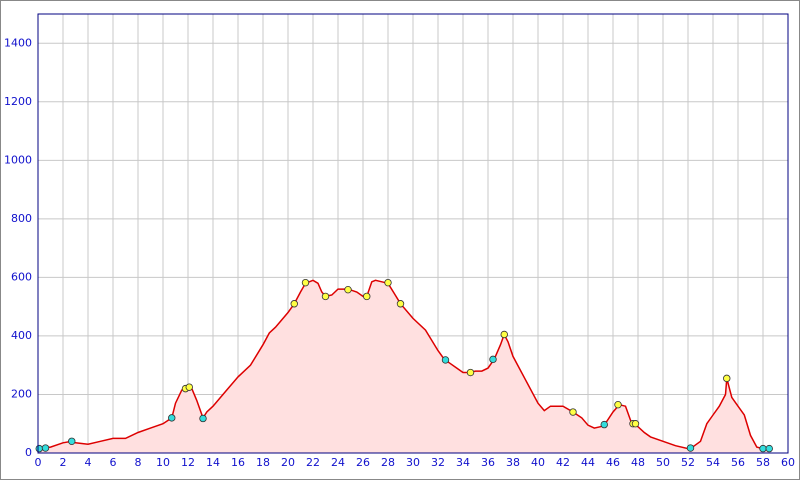 This screenshot has width=800, height=480. What do you see at coordinates (21, 393) in the screenshot?
I see `y-tick-label: 200` at bounding box center [21, 393].